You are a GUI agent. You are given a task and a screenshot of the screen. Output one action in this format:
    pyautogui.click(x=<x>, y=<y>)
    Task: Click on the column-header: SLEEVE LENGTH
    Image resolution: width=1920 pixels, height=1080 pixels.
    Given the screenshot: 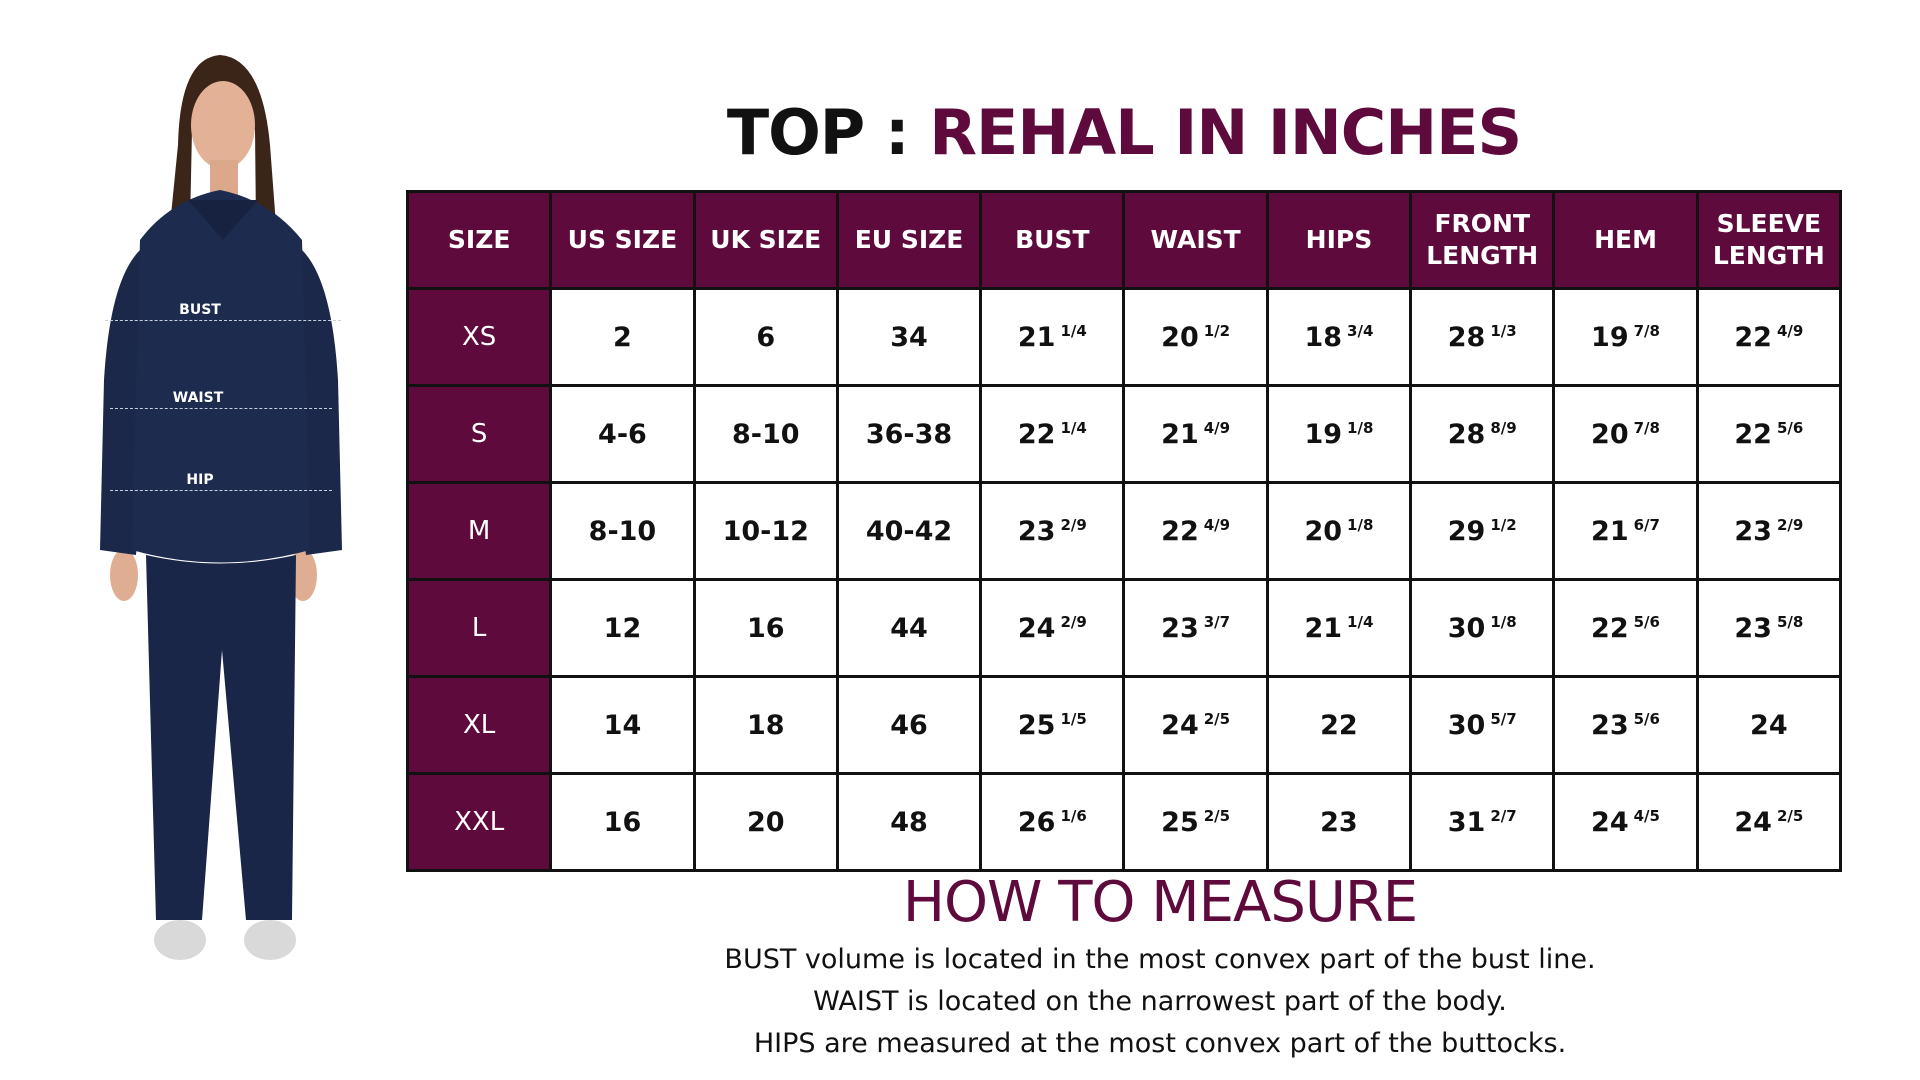 What is the action you would take?
    pyautogui.click(x=1769, y=240)
    